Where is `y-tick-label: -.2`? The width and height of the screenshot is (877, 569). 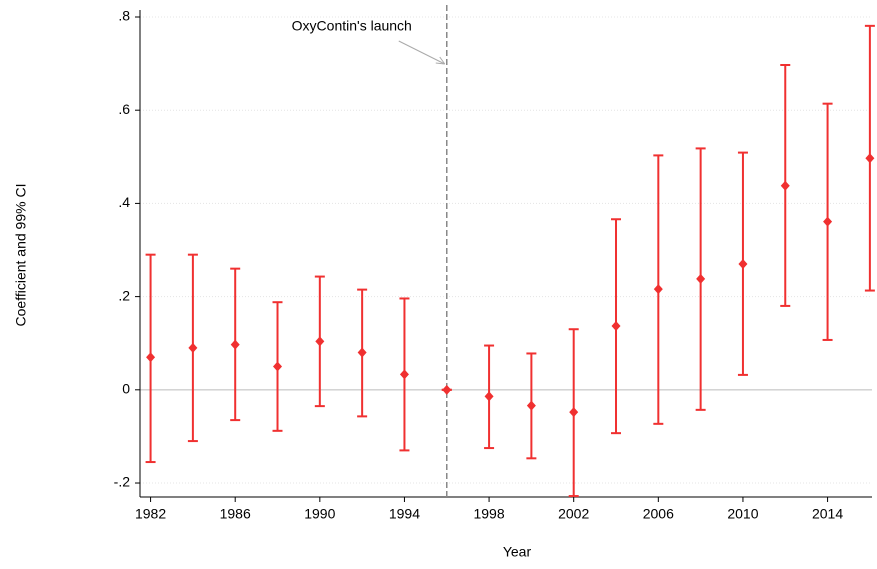 y-tick-label: -.2 is located at coordinates (122, 482).